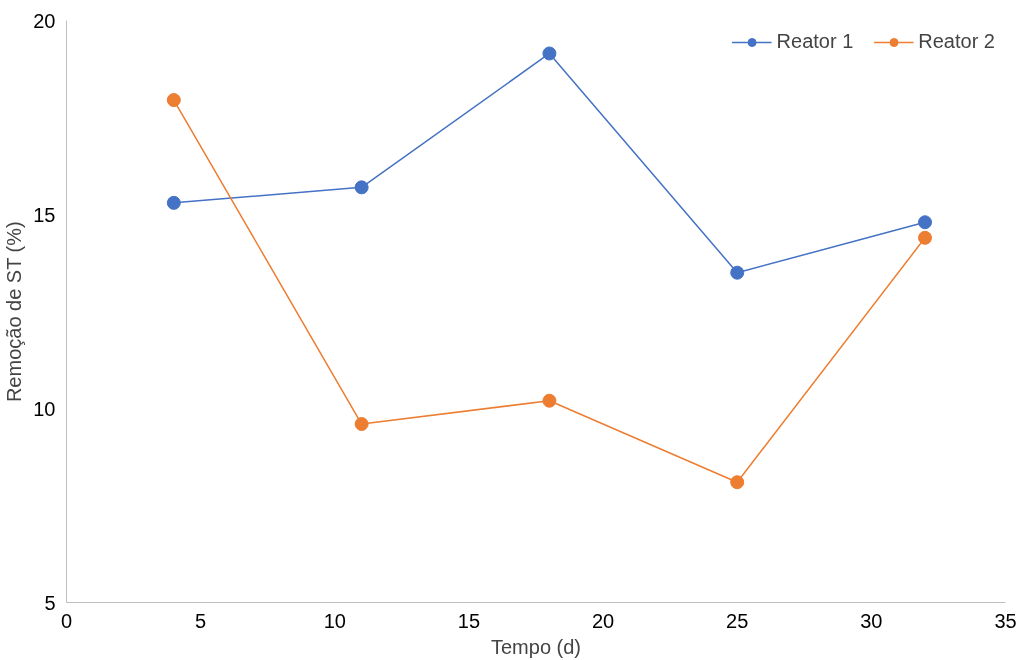 The height and width of the screenshot is (660, 1030). Describe the element at coordinates (871, 620) in the screenshot. I see `x-tick-label: 30` at that location.